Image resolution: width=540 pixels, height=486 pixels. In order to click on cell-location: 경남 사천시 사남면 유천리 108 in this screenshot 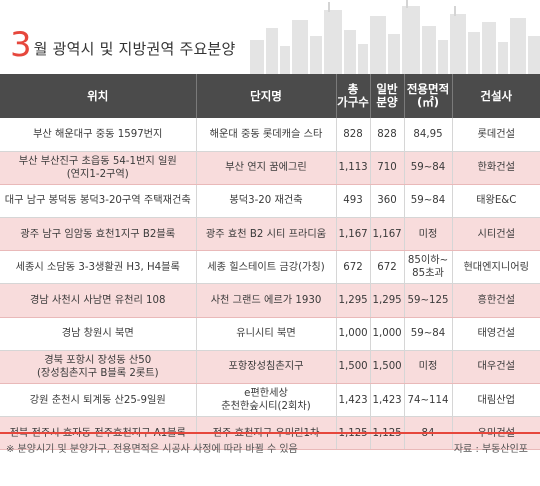, I will do `click(98, 300)`.